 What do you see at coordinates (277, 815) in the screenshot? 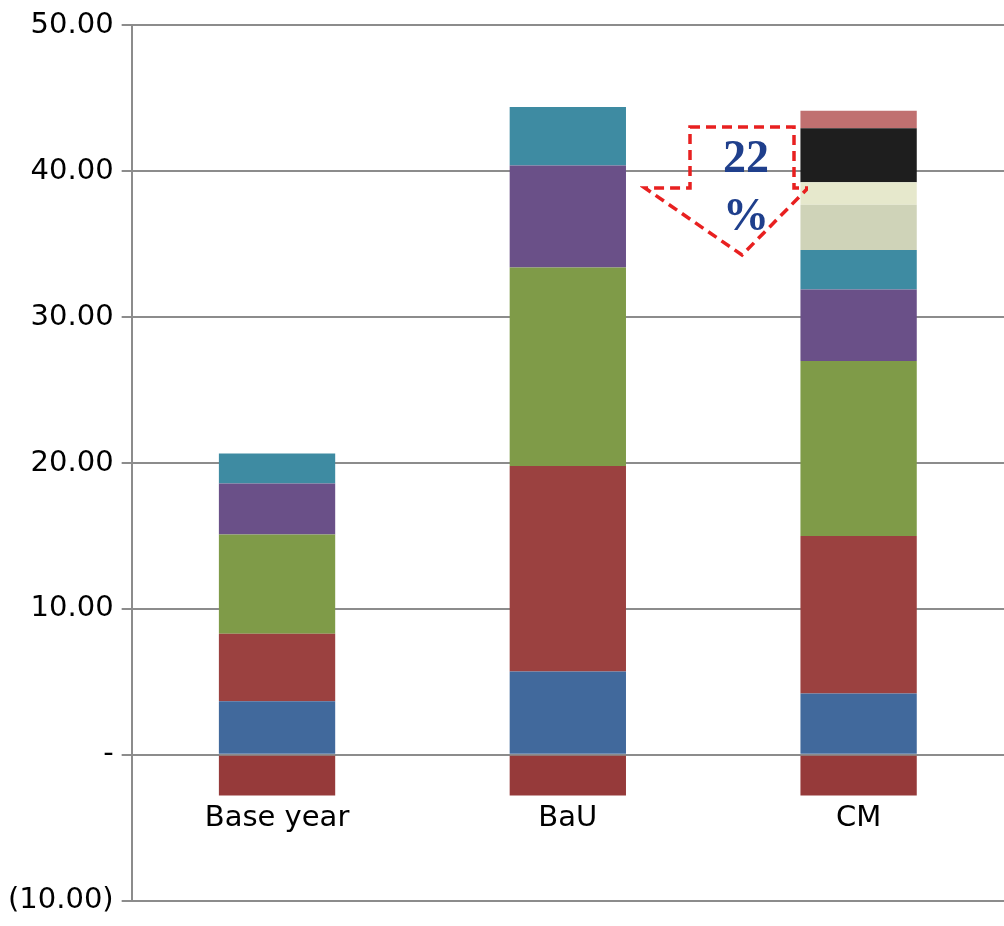
I see `x-tick-label: Base year` at bounding box center [277, 815].